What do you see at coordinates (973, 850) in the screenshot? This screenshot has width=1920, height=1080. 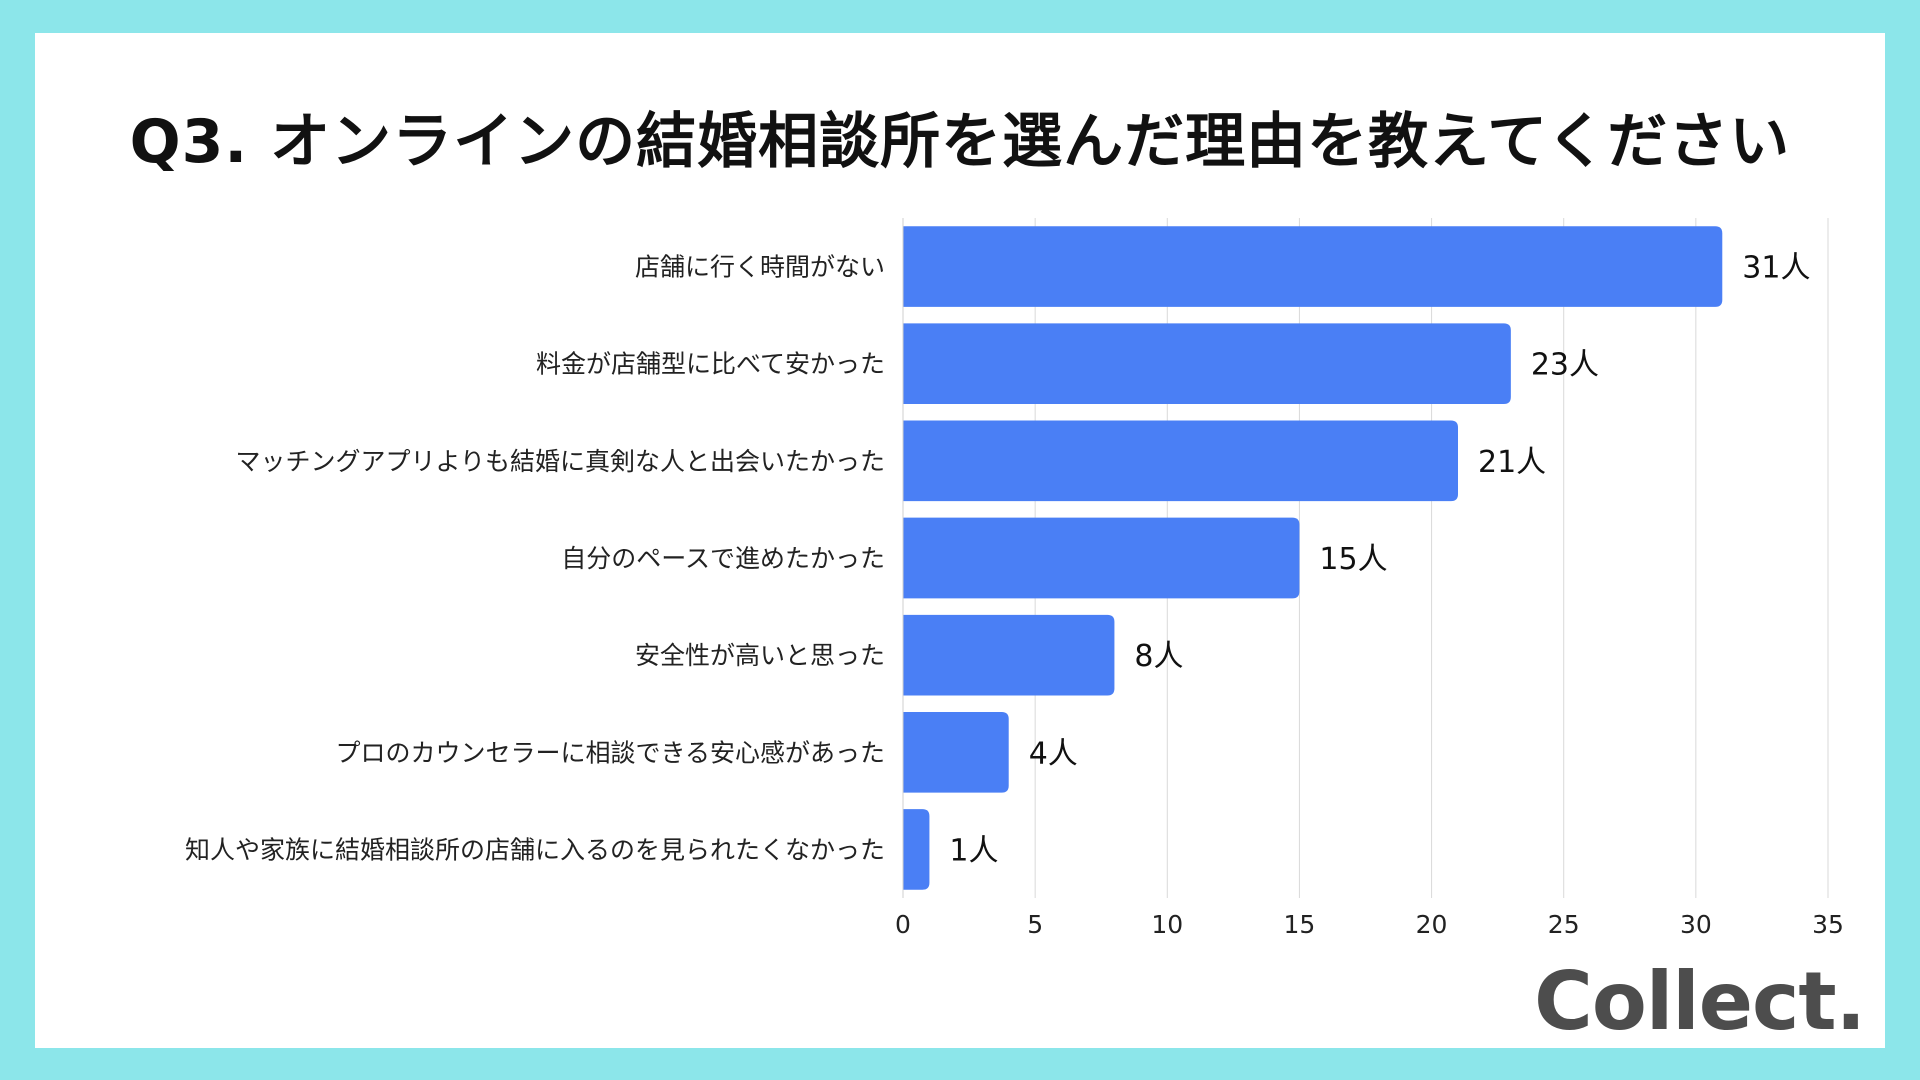 I see `data-label: 1人` at bounding box center [973, 850].